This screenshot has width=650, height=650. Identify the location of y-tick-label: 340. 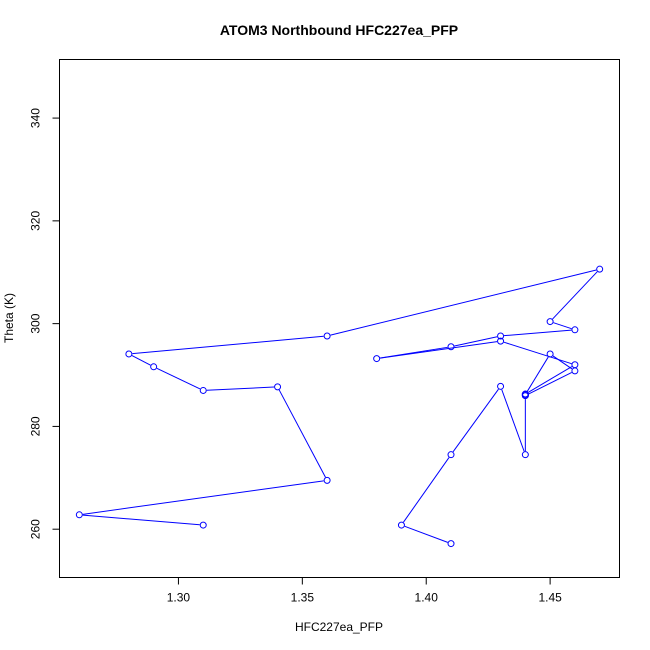
(36, 118).